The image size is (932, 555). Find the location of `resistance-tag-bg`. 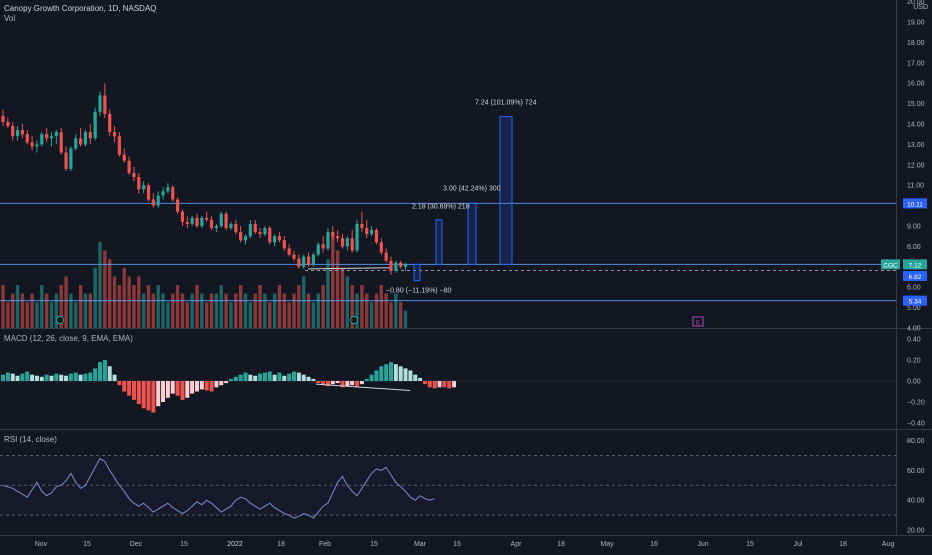

resistance-tag-bg is located at coordinates (915, 203).